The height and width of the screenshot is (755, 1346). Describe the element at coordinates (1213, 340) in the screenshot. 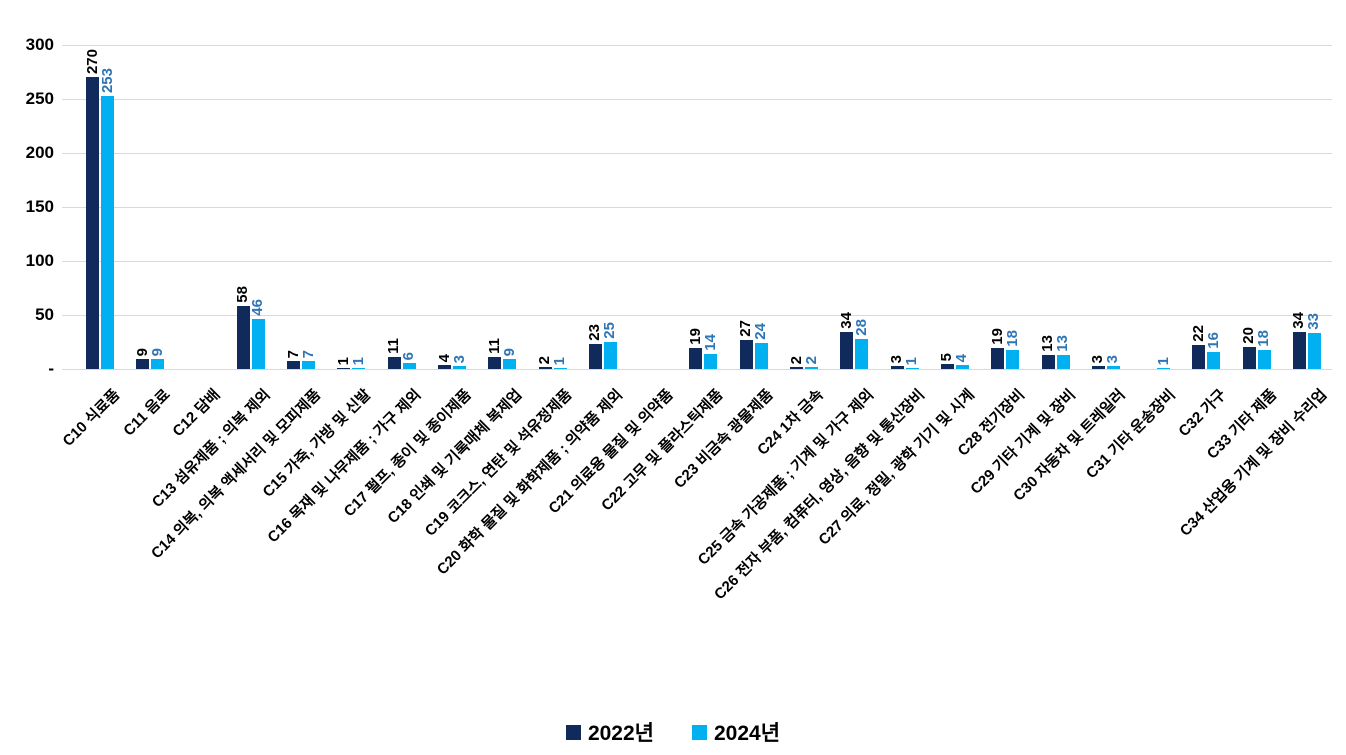

I see `value-label-2024: 16` at that location.